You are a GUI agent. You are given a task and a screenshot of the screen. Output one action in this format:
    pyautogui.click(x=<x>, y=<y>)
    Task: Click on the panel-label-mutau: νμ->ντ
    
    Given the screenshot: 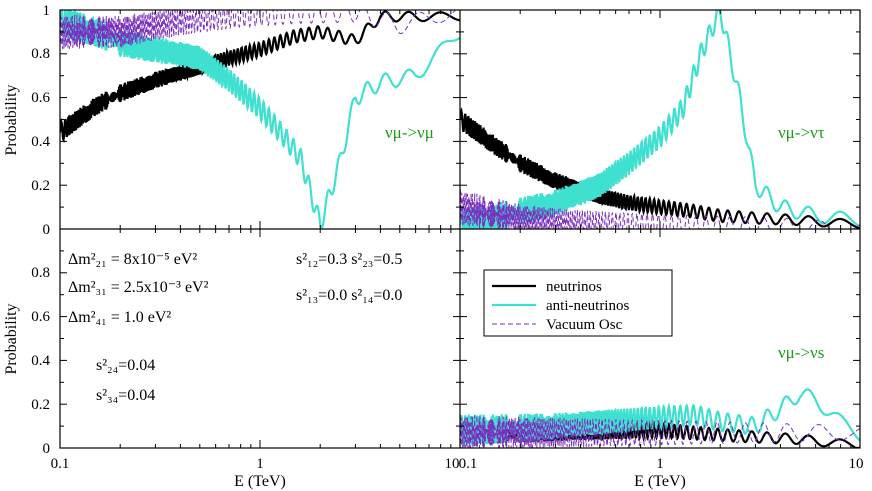 What is the action you would take?
    pyautogui.click(x=801, y=132)
    